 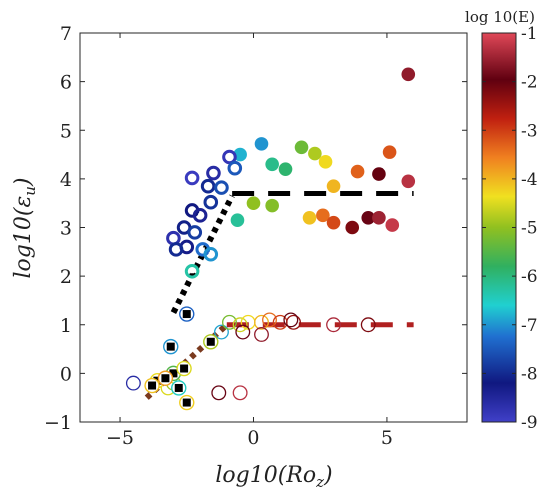 What do you see at coordinates (529, 277) in the screenshot?
I see `colorbar-tick-label: -6` at bounding box center [529, 277].